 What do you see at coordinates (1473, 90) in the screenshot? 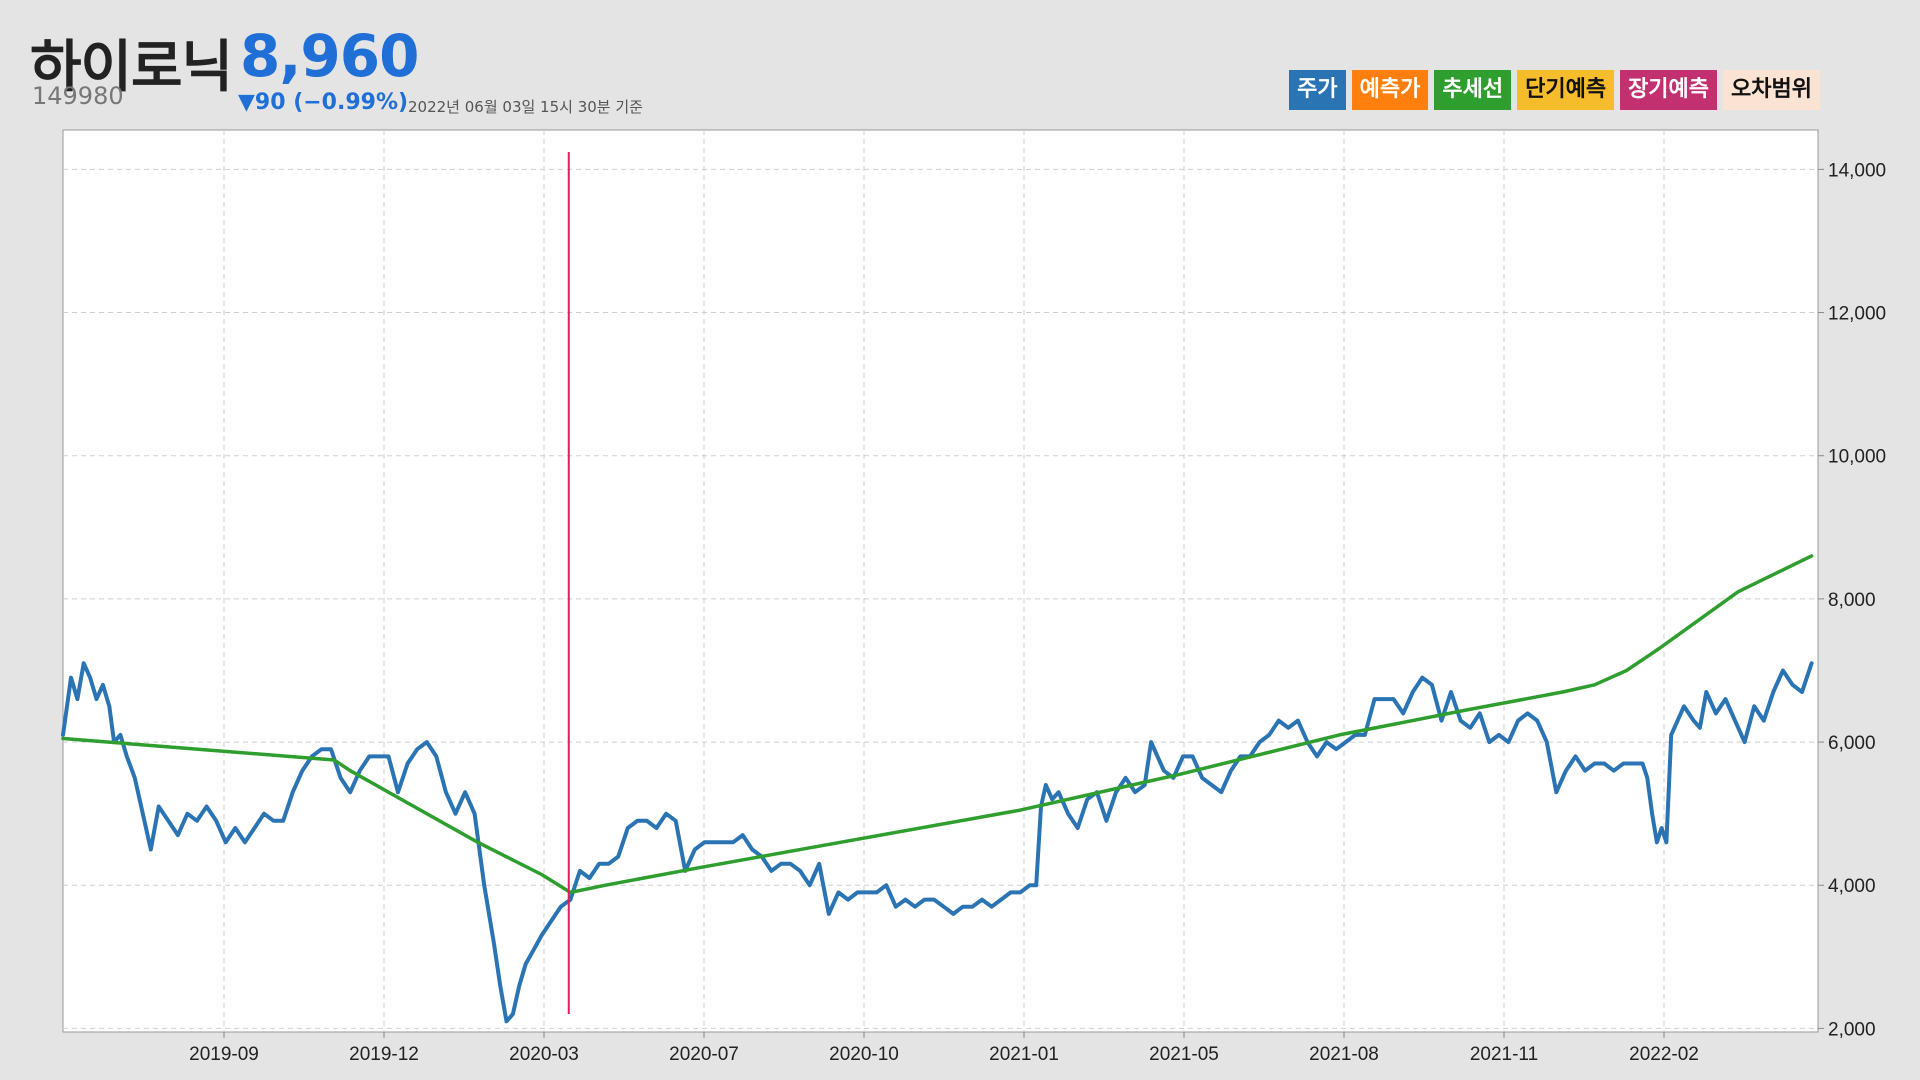
I see `legend-item-trend: 추세선` at bounding box center [1473, 90].